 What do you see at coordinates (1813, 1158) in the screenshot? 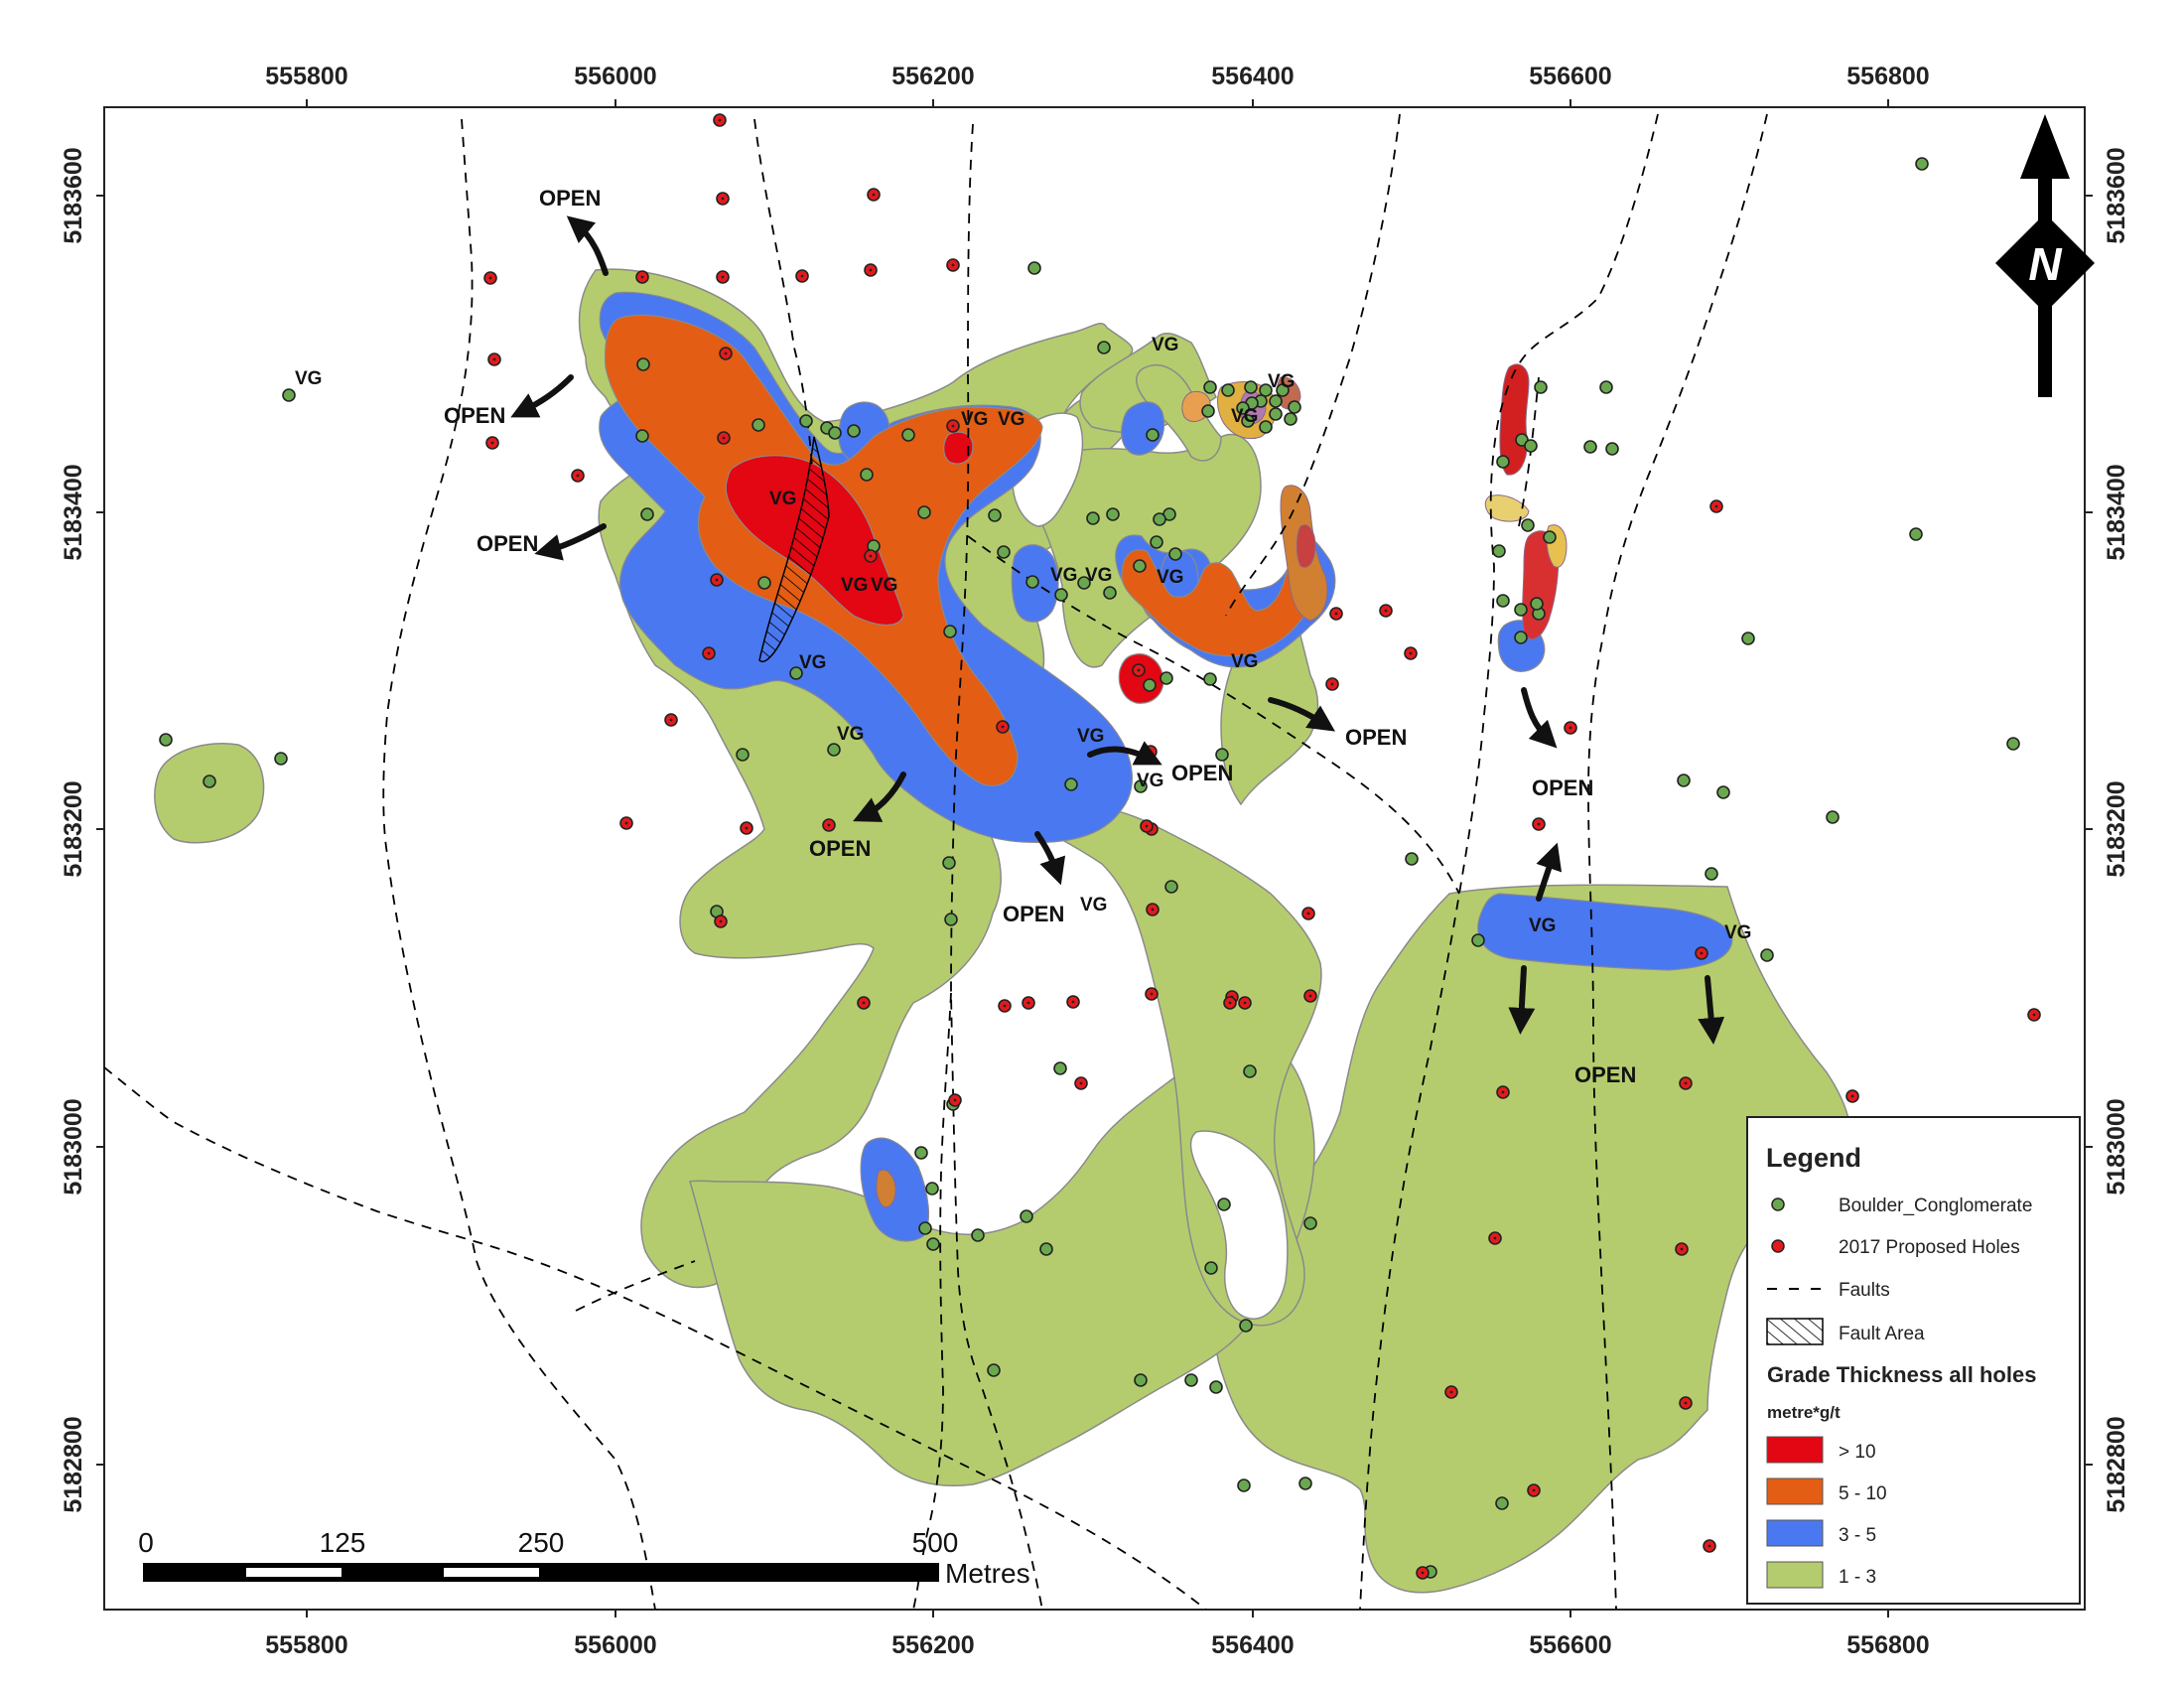
I see `legend-title: Legend` at bounding box center [1813, 1158].